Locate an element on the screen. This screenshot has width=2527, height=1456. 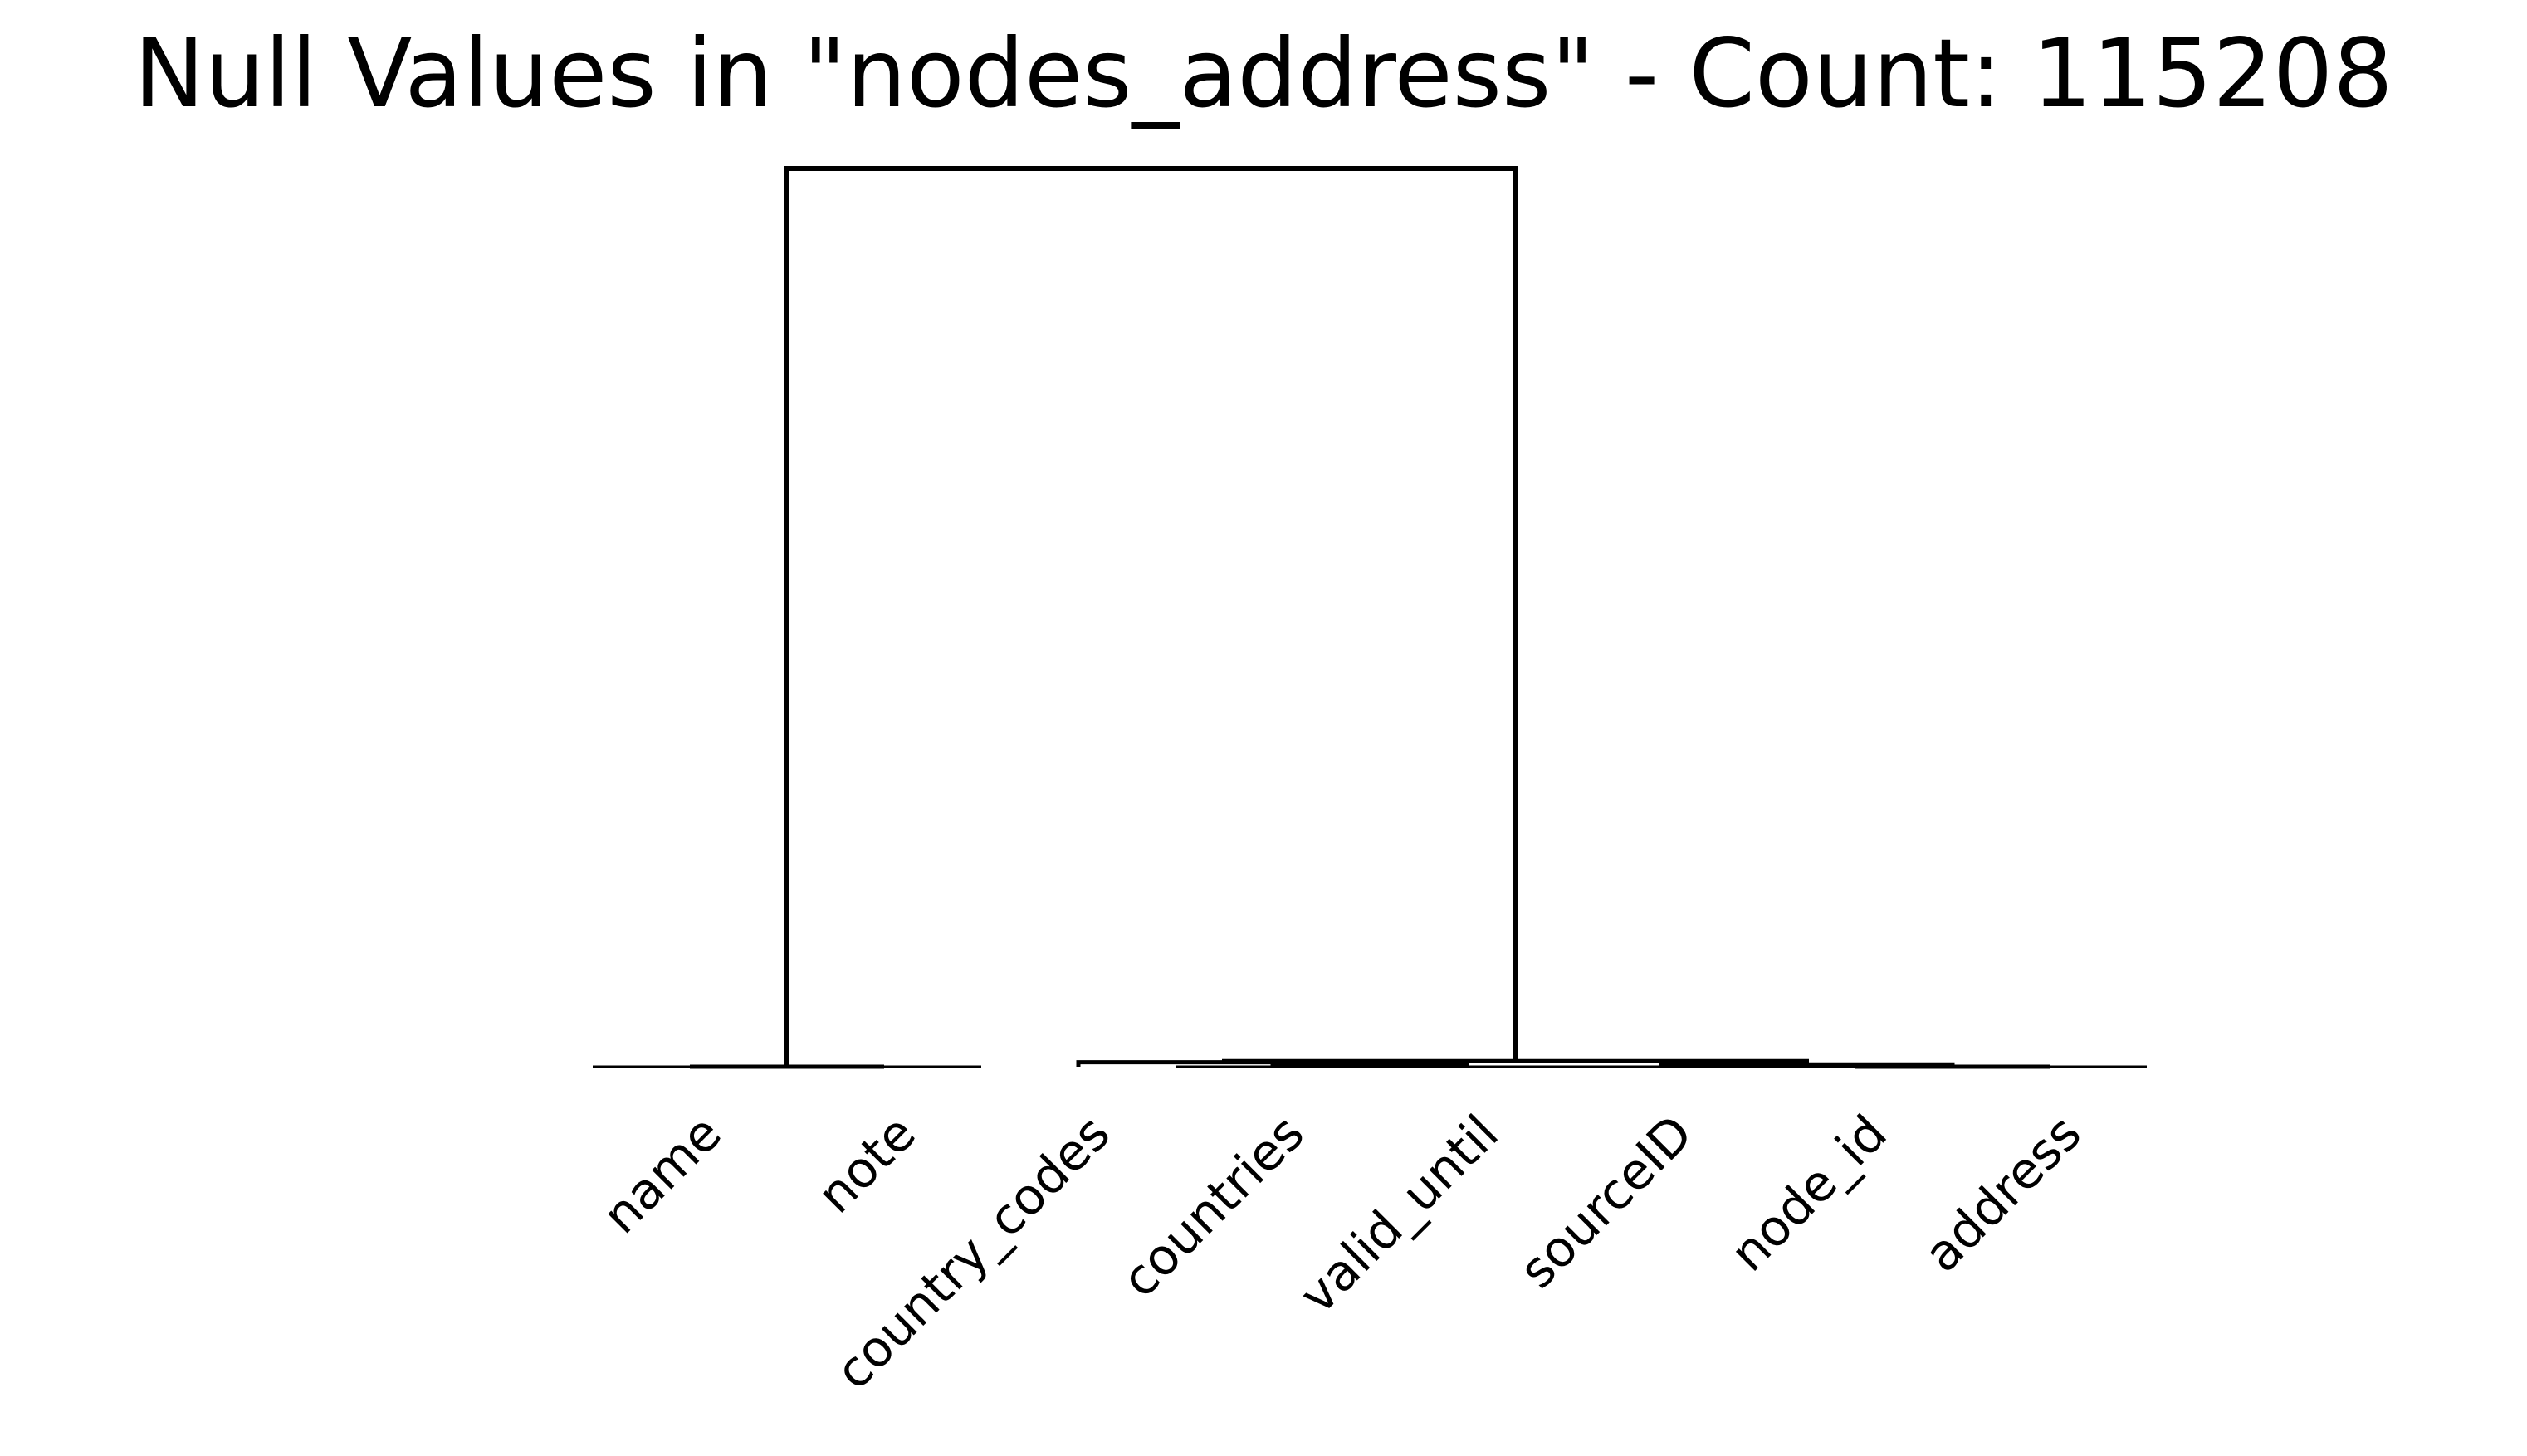
leaf-label-note: note is located at coordinates (867, 1164).